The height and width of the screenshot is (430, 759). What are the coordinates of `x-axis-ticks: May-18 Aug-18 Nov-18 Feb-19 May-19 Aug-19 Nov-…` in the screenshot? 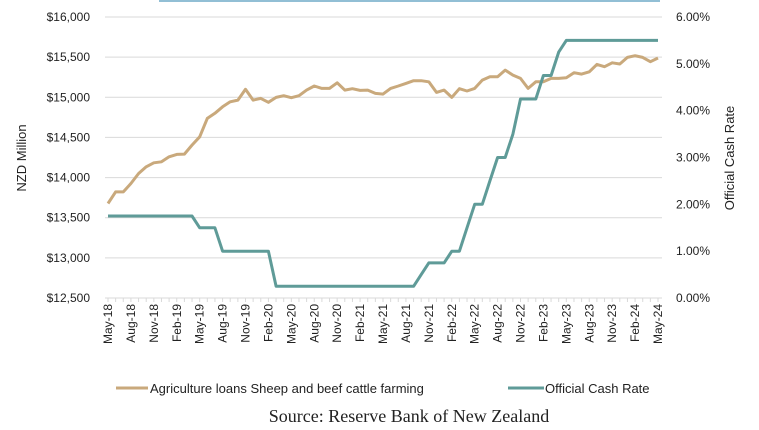 It's located at (383, 321).